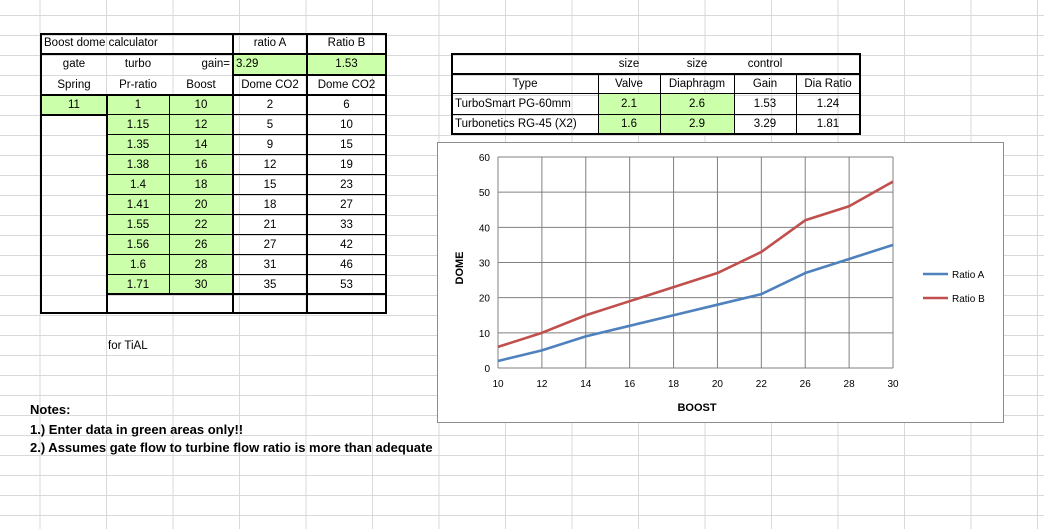  What do you see at coordinates (487, 369) in the screenshot?
I see `y-tick-label: 0` at bounding box center [487, 369].